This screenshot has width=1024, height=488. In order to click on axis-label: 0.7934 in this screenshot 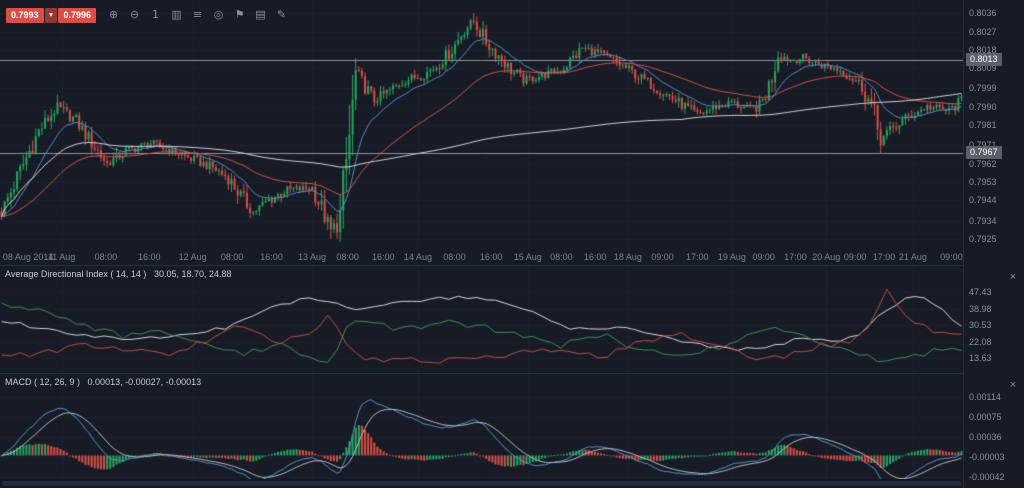, I will do `click(983, 220)`.